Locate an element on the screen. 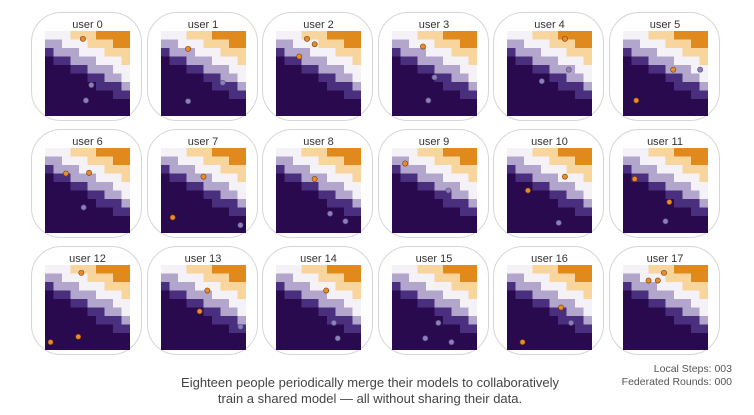 Image resolution: width=754 pixels, height=415 pixels. data-point-purple is located at coordinates (665, 221).